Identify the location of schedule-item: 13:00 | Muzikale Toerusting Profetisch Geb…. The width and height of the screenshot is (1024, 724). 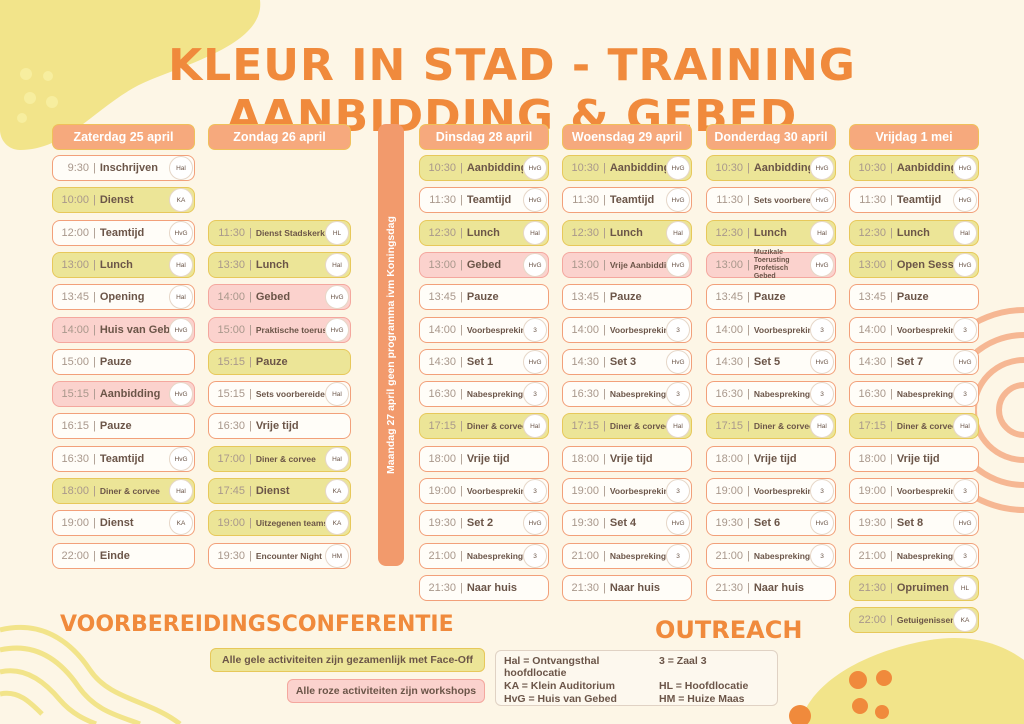
(771, 264).